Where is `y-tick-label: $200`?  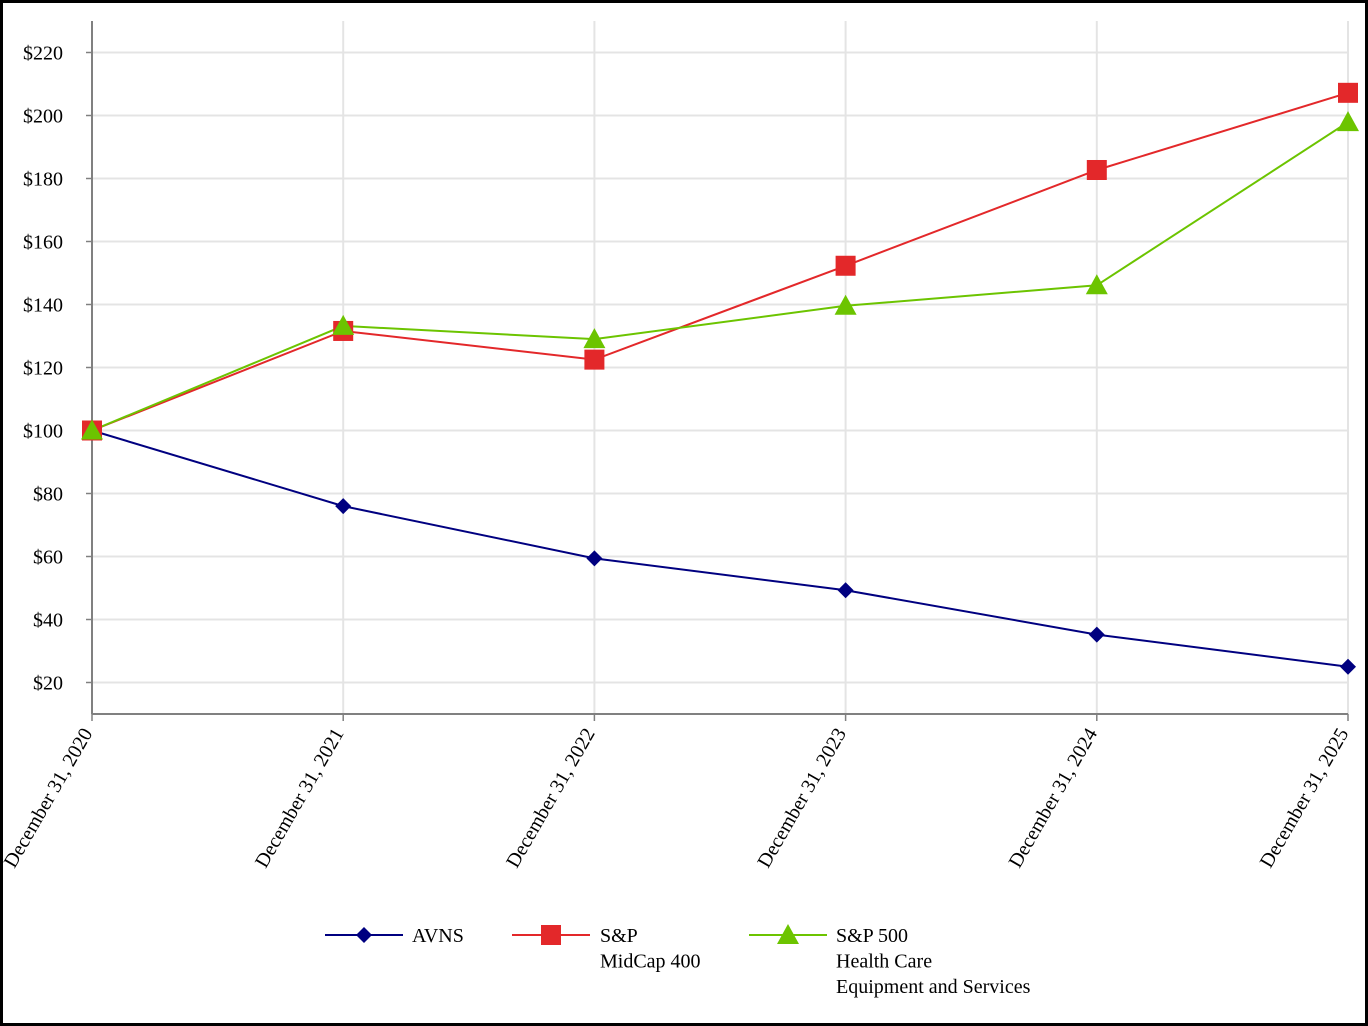 y-tick-label: $200 is located at coordinates (43, 117).